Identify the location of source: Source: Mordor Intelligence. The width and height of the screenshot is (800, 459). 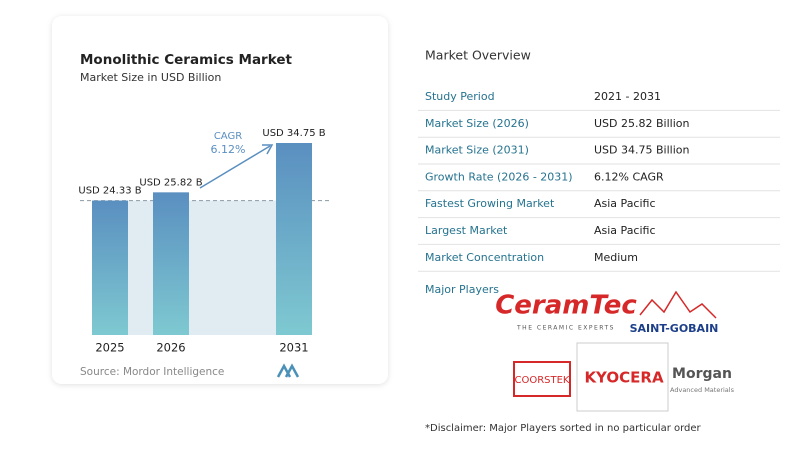
(152, 372).